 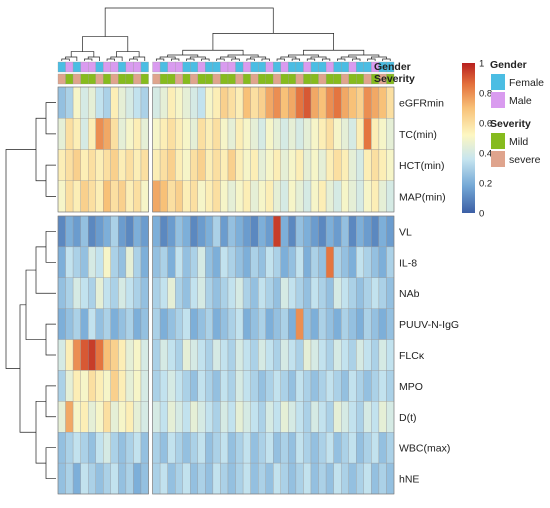 I want to click on legend-label-severe: severe, so click(x=525, y=160).